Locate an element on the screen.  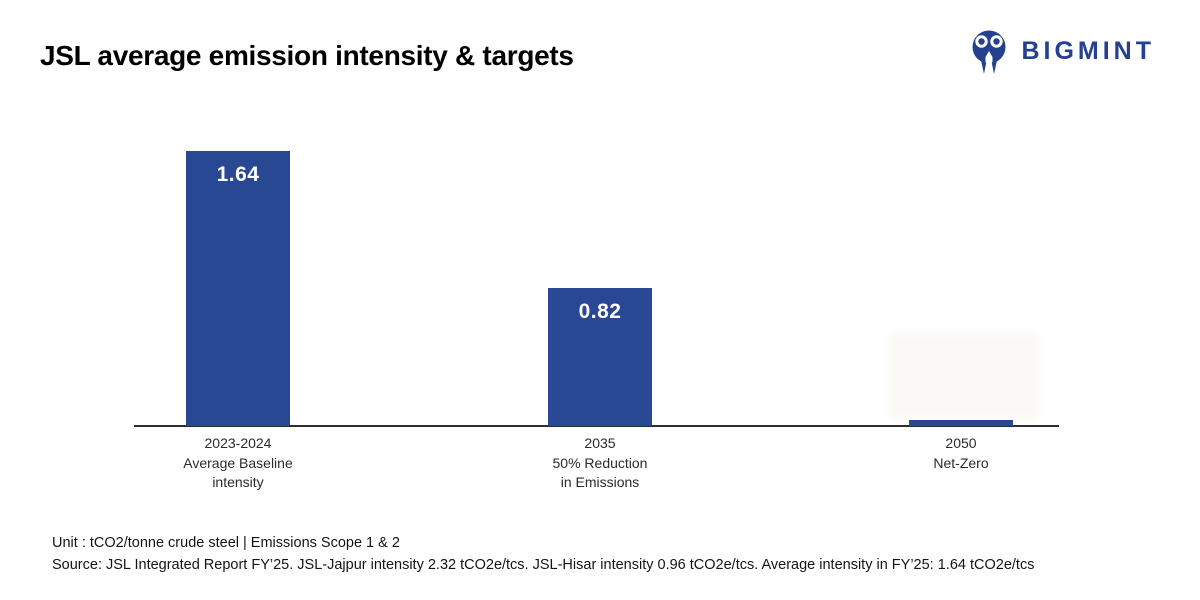
bar-2023-2024: 1.64 is located at coordinates (238, 288).